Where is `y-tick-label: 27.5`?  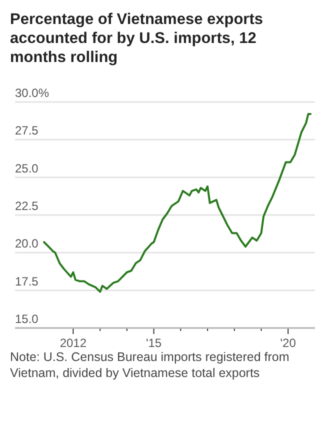 y-tick-label: 27.5 is located at coordinates (27, 131).